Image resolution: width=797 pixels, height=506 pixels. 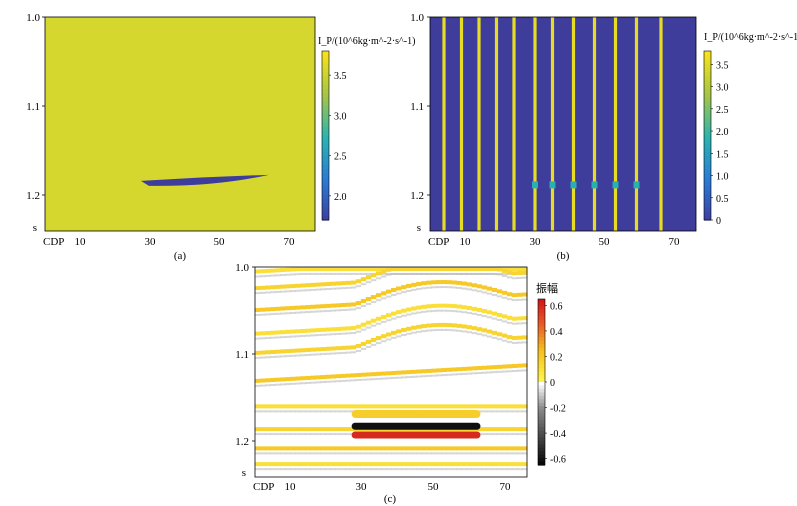 I want to click on panel-c-y-tick-1.2: 1.2, so click(x=242, y=442).